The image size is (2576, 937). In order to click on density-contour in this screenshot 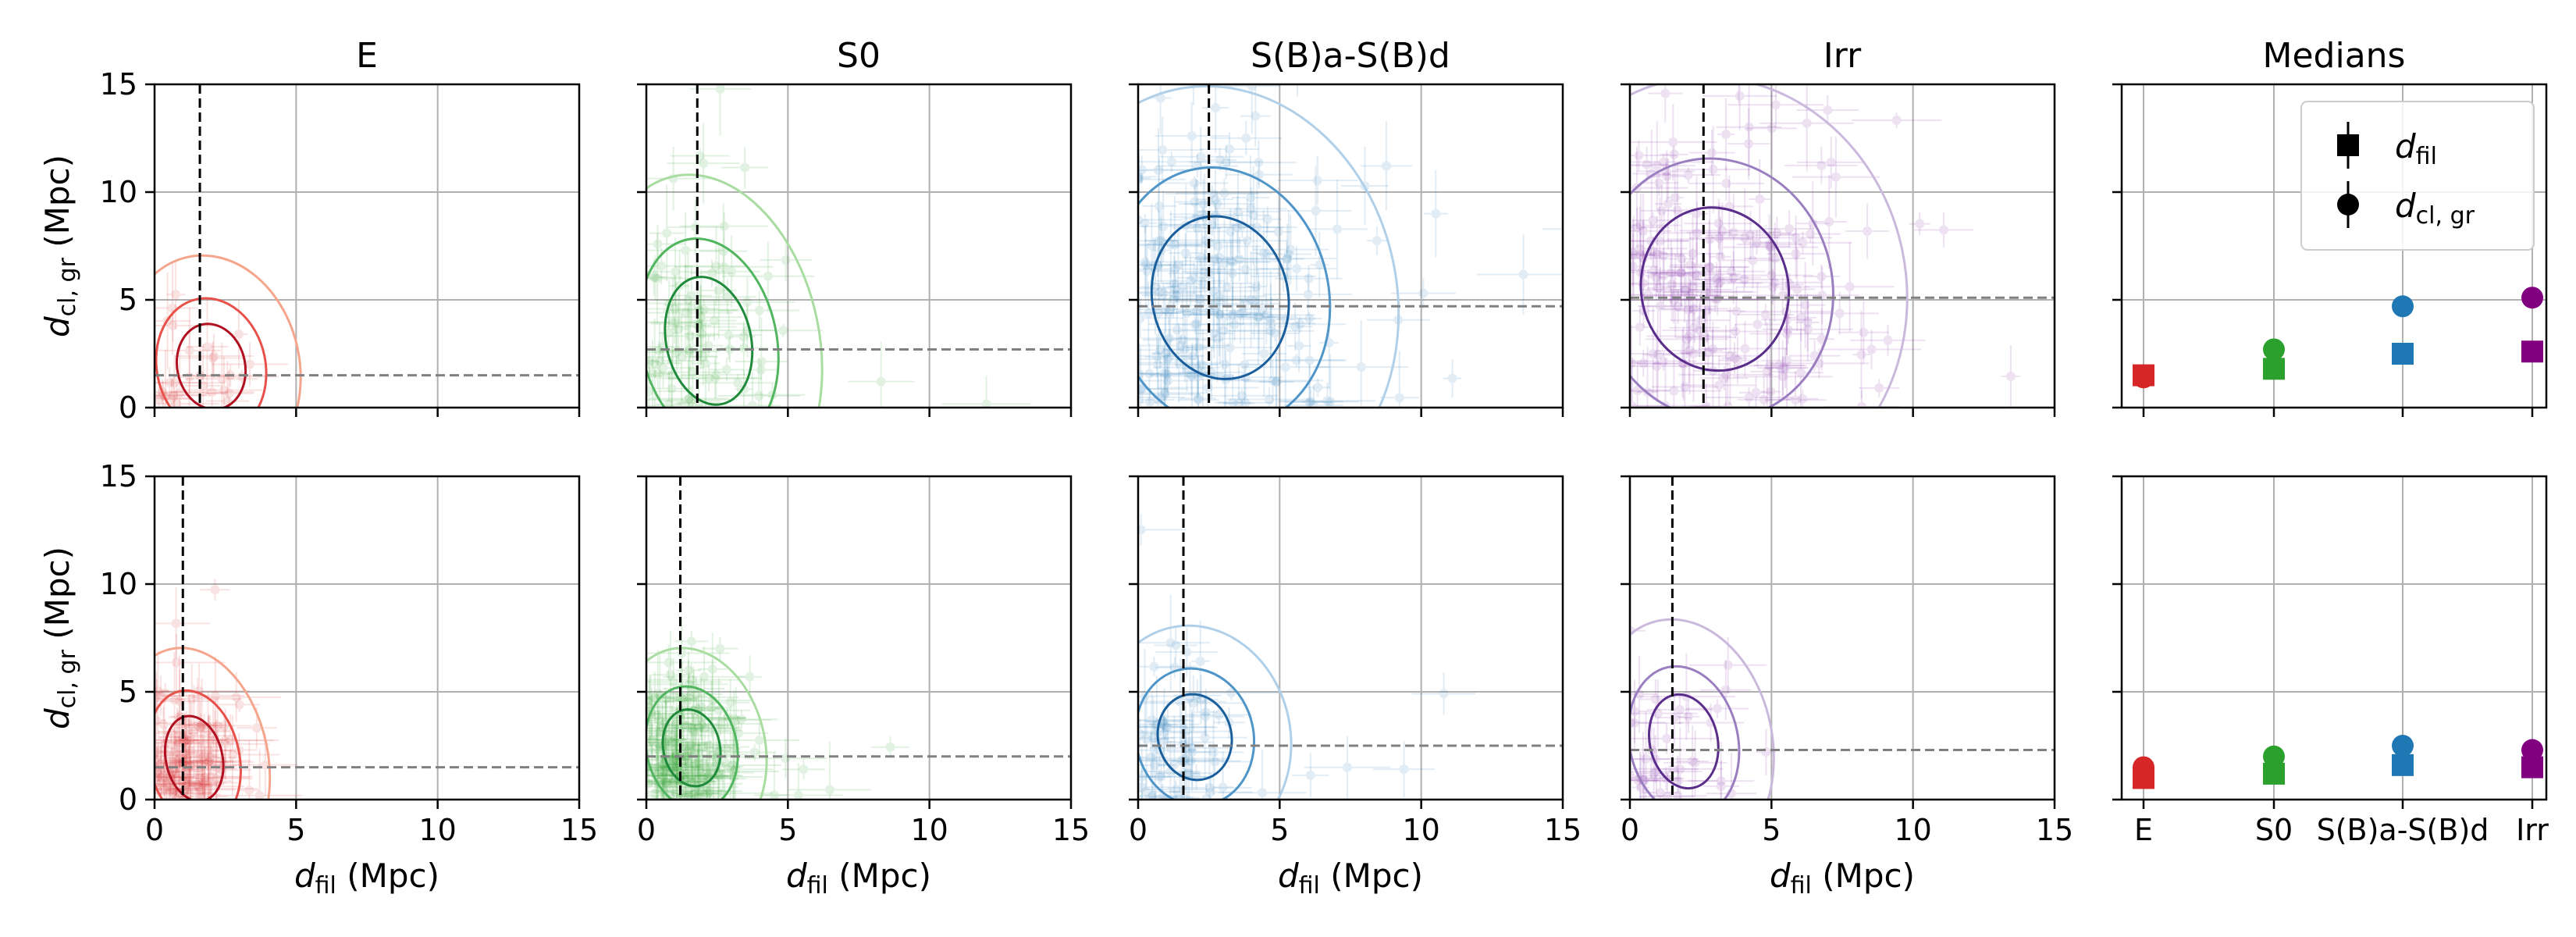, I will do `click(194, 757)`.